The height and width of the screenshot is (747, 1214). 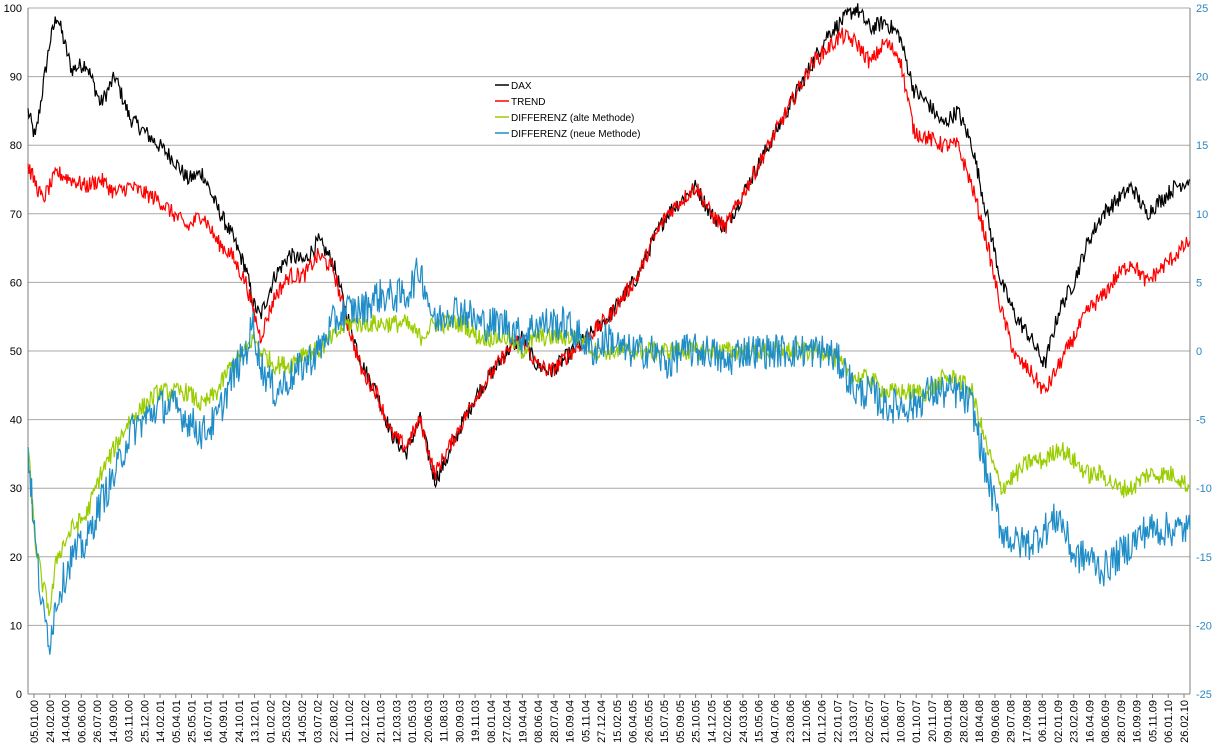 What do you see at coordinates (697, 721) in the screenshot?
I see `x-tick-label: 25.10.05` at bounding box center [697, 721].